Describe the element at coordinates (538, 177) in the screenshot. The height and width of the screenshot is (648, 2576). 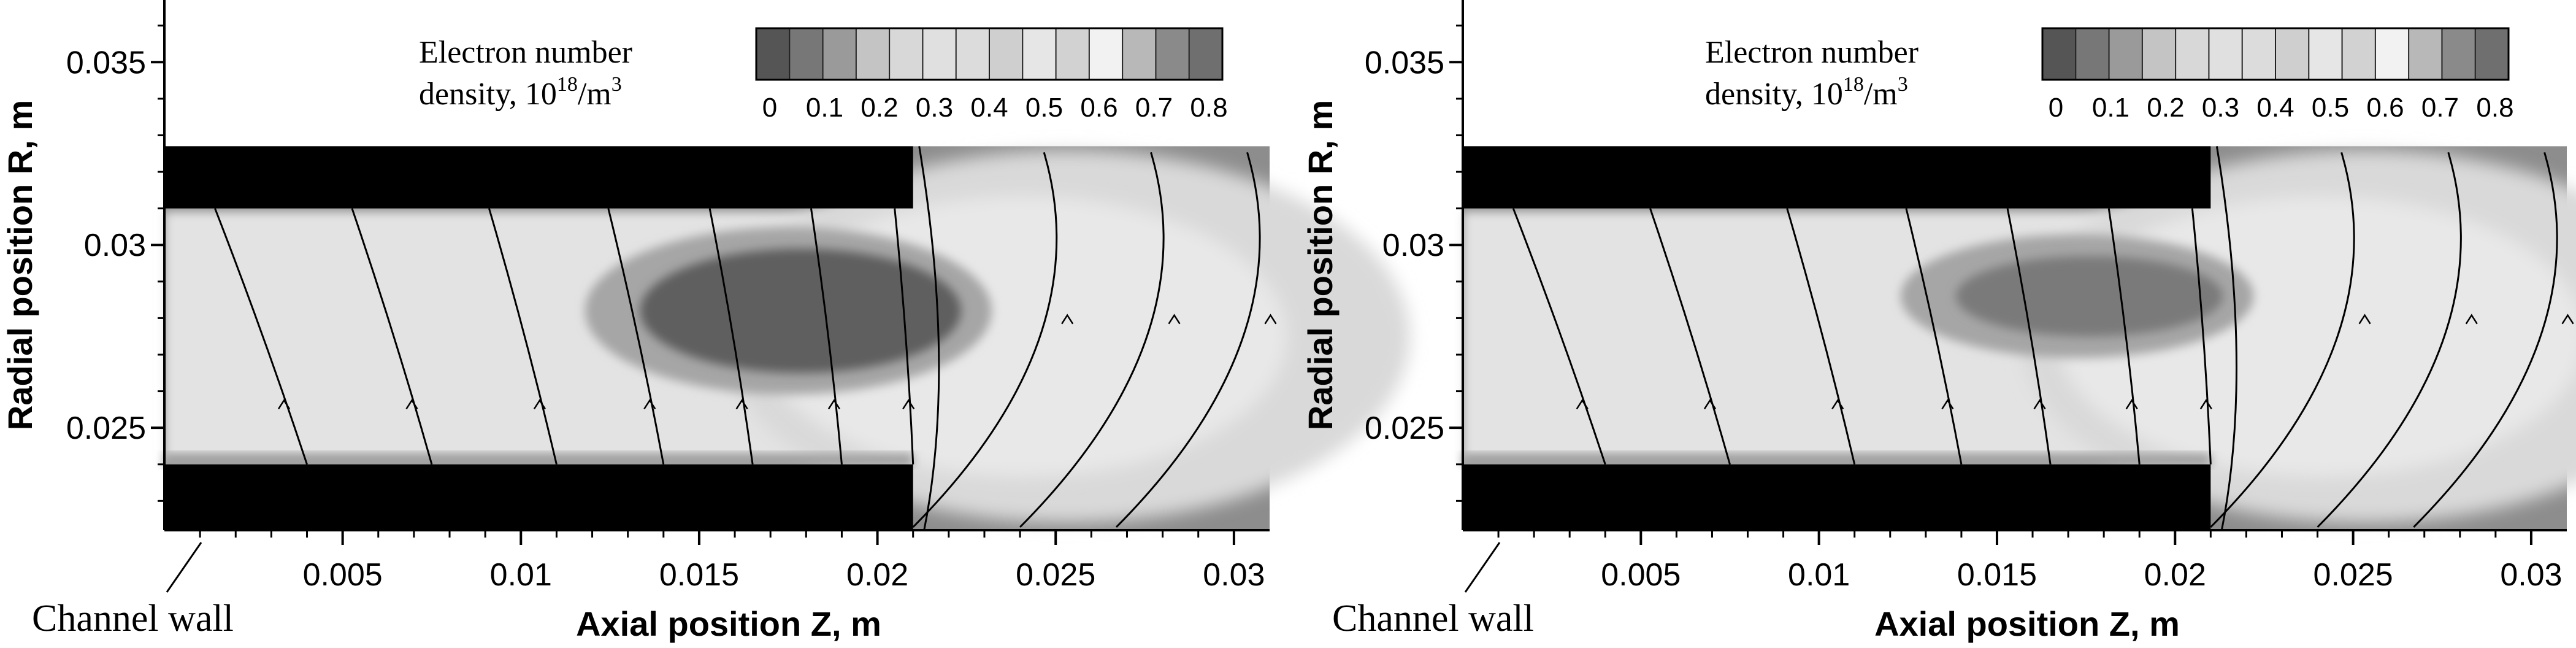
I see `channel-wall-outer` at that location.